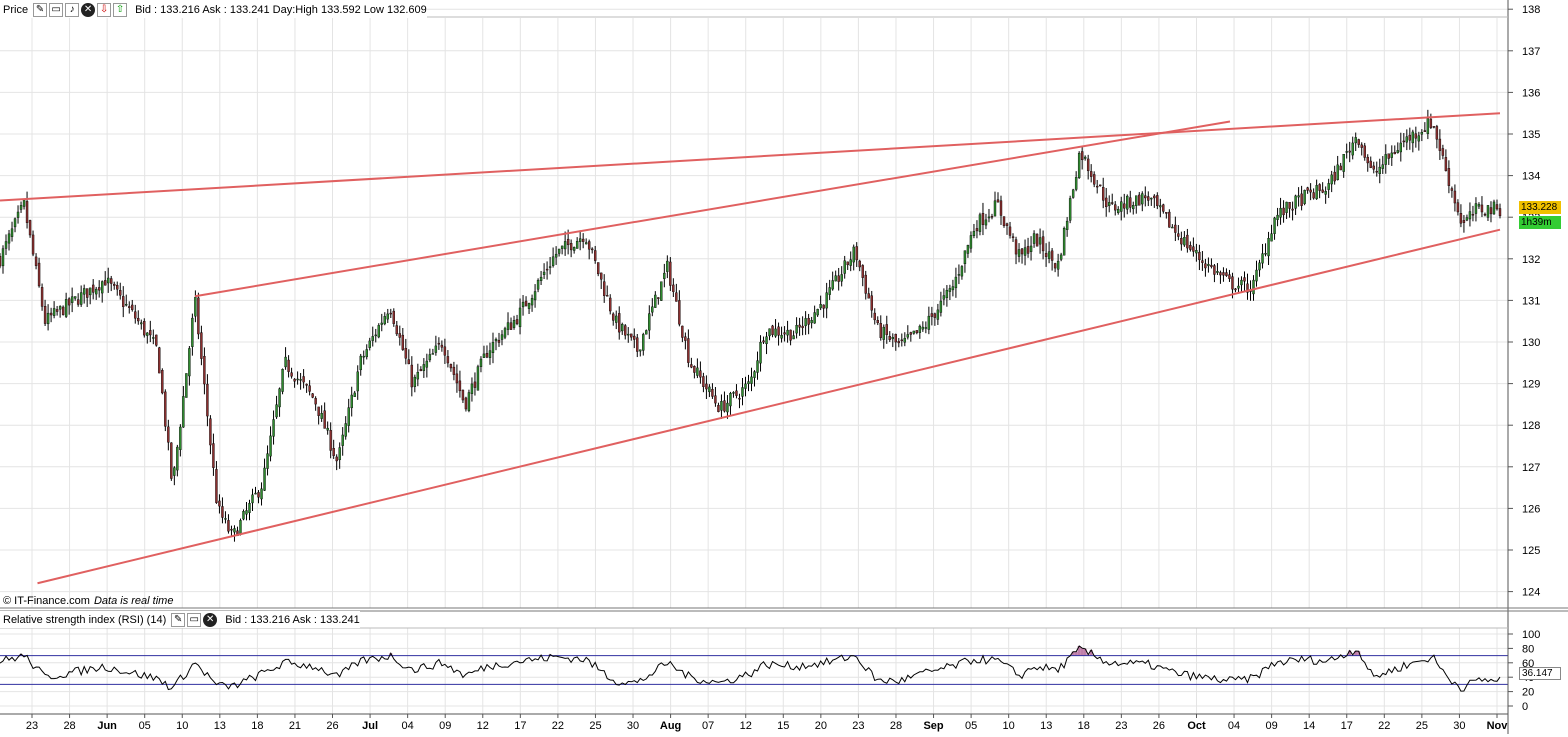 The image size is (1568, 737). Describe the element at coordinates (182, 726) in the screenshot. I see `x-tick-label: 10` at that location.